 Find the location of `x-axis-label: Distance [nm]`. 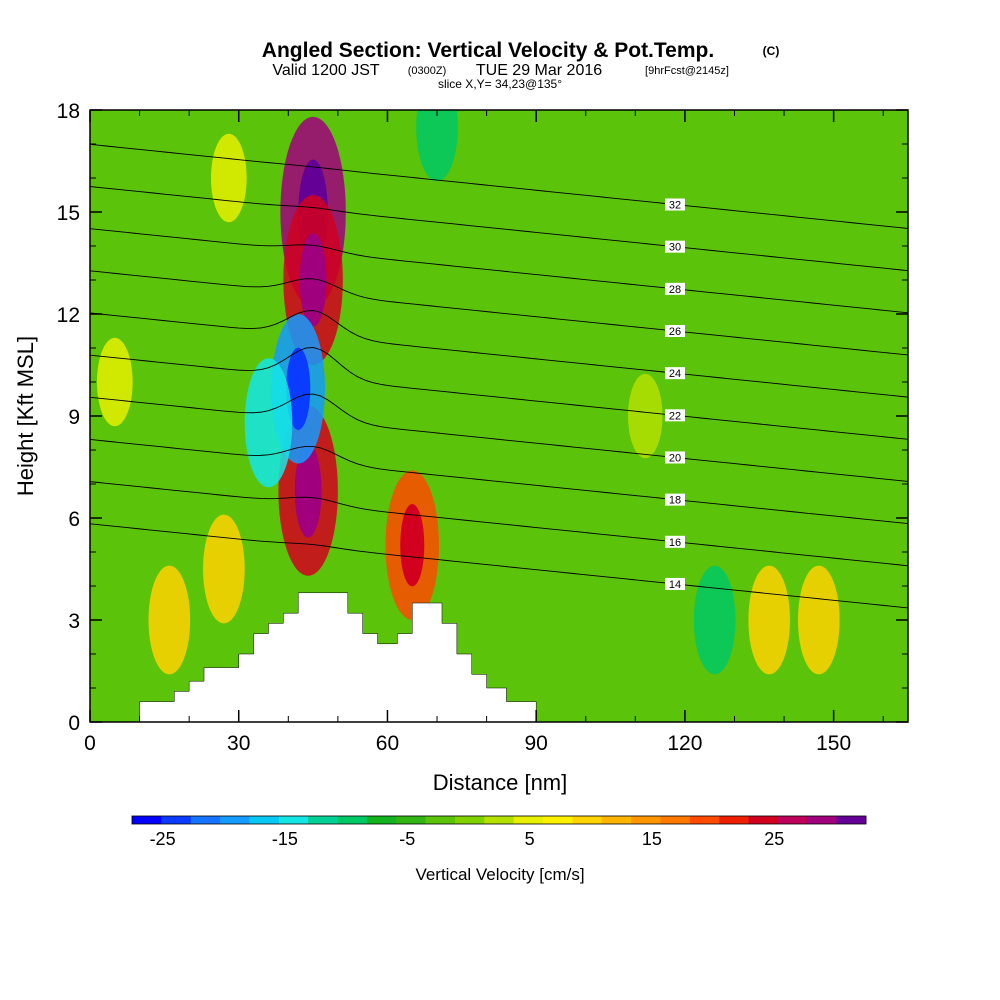

x-axis-label: Distance [nm] is located at coordinates (500, 782).